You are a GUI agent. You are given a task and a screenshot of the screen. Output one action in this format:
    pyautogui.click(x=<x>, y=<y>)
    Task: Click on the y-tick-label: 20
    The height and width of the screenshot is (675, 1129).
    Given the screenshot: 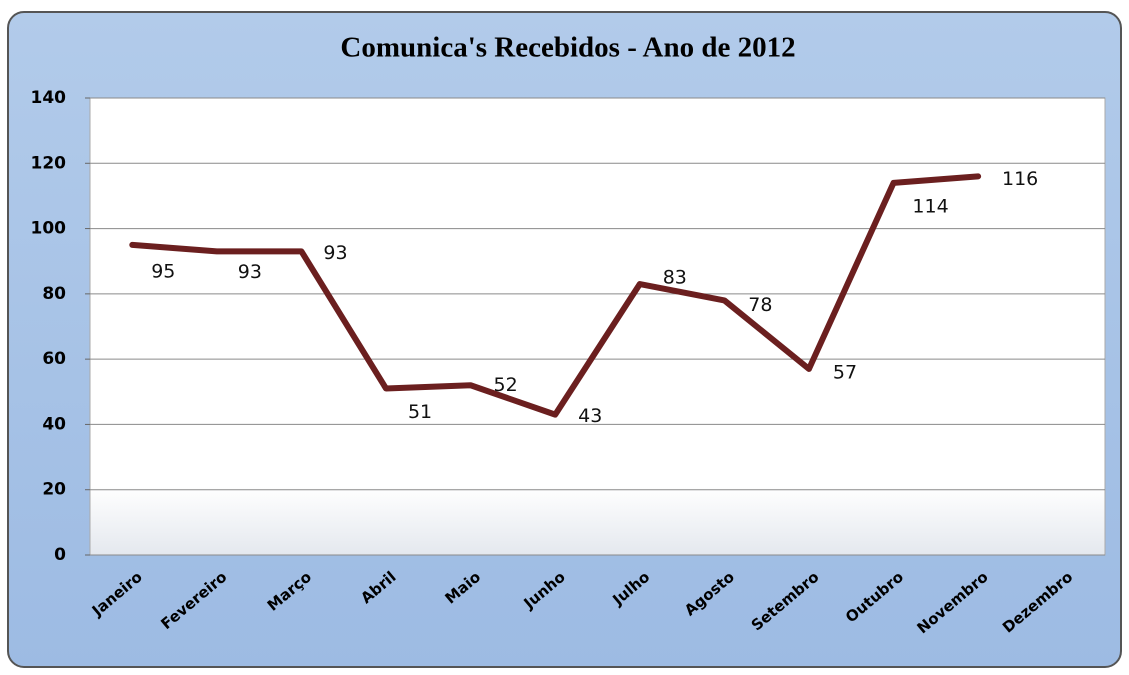 What is the action you would take?
    pyautogui.click(x=54, y=490)
    